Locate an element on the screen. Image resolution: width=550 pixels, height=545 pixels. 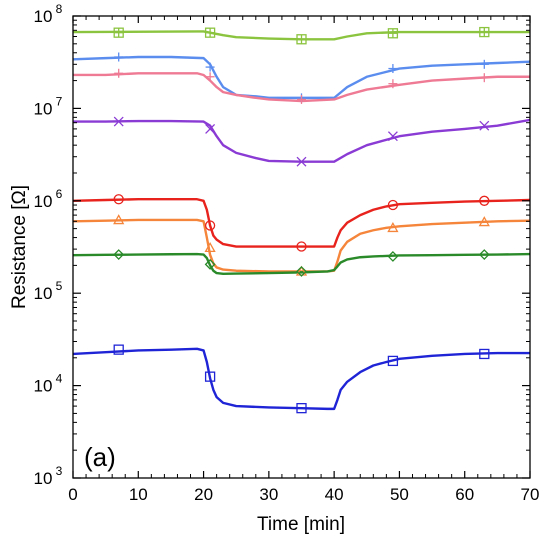
x-tick-label: 10 is located at coordinates (138, 494).